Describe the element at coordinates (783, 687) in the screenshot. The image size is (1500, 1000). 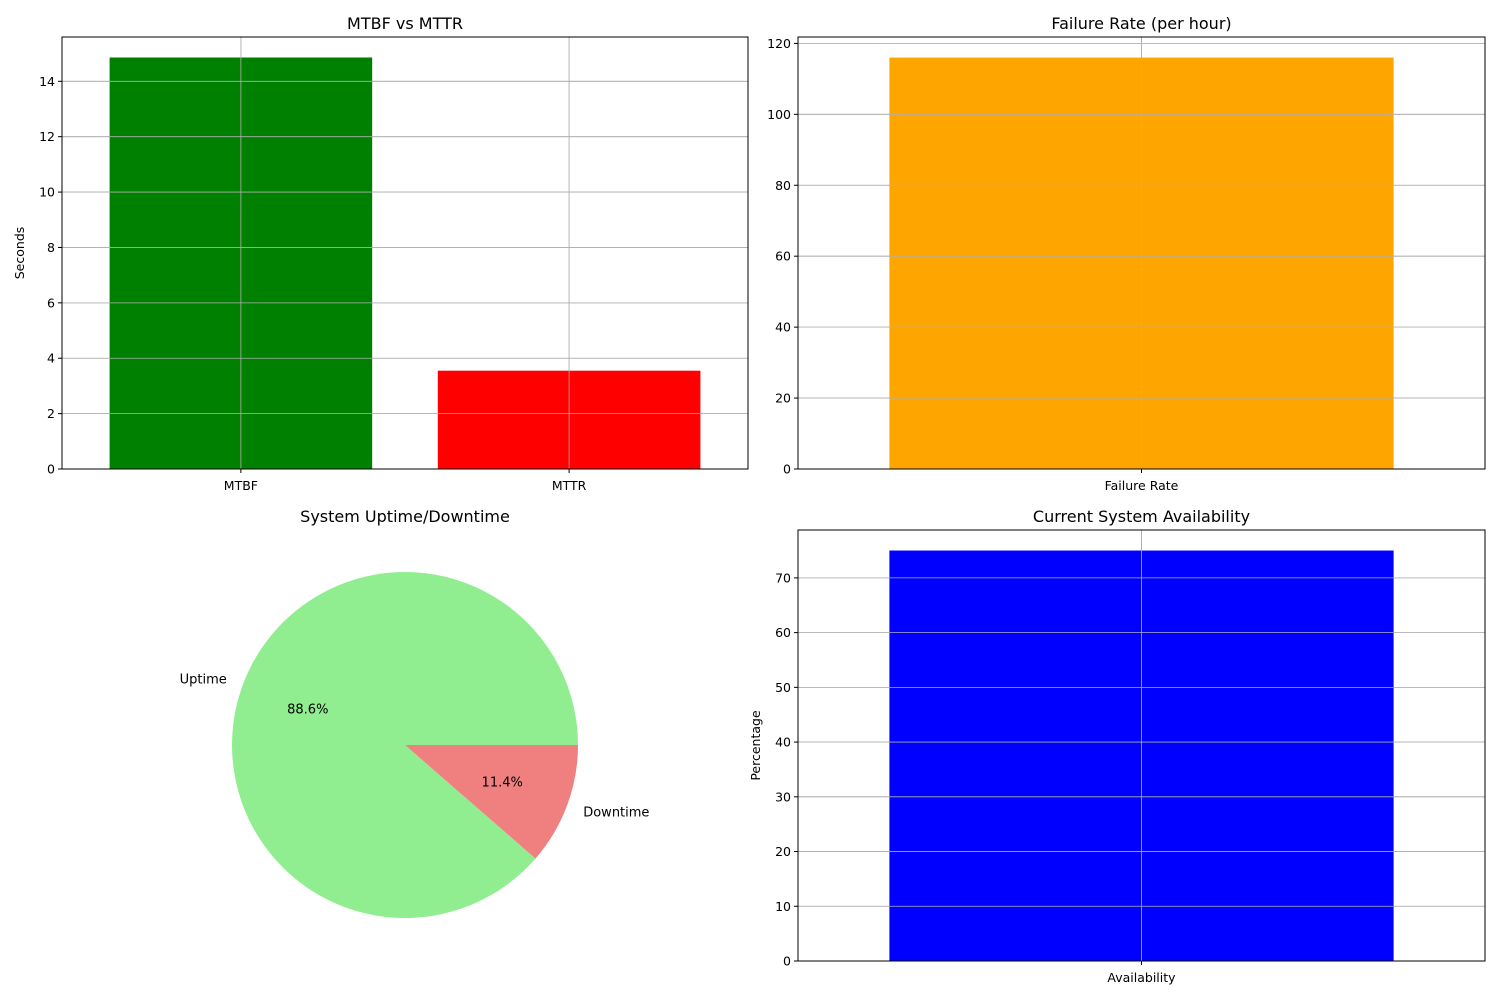
I see `ytick-label: 50` at that location.